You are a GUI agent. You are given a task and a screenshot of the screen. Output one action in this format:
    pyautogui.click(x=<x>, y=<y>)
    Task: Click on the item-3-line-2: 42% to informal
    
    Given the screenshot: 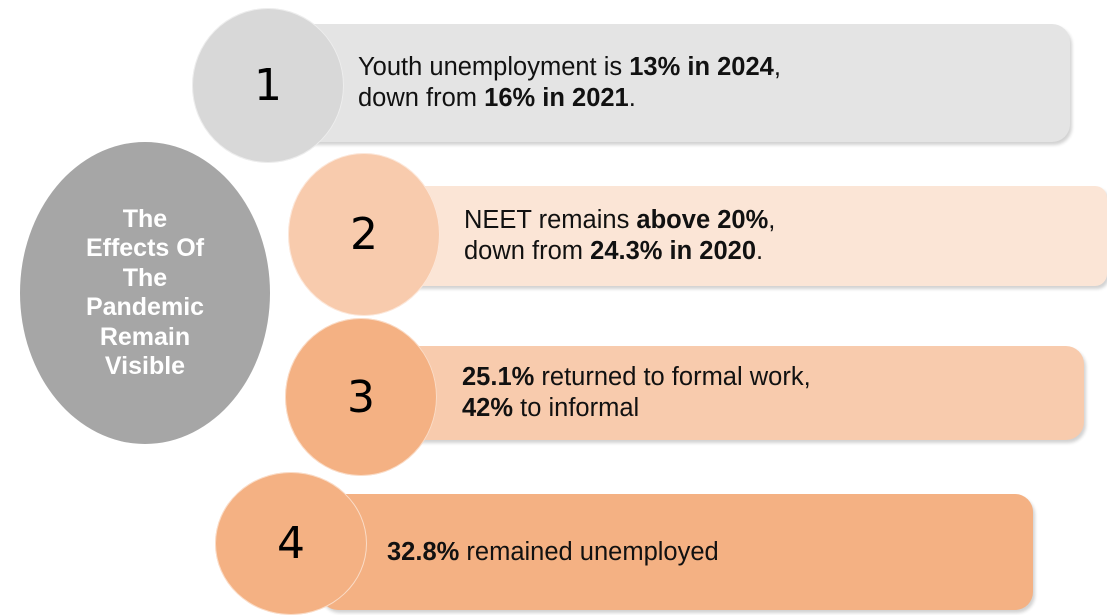 What is the action you would take?
    pyautogui.click(x=636, y=408)
    